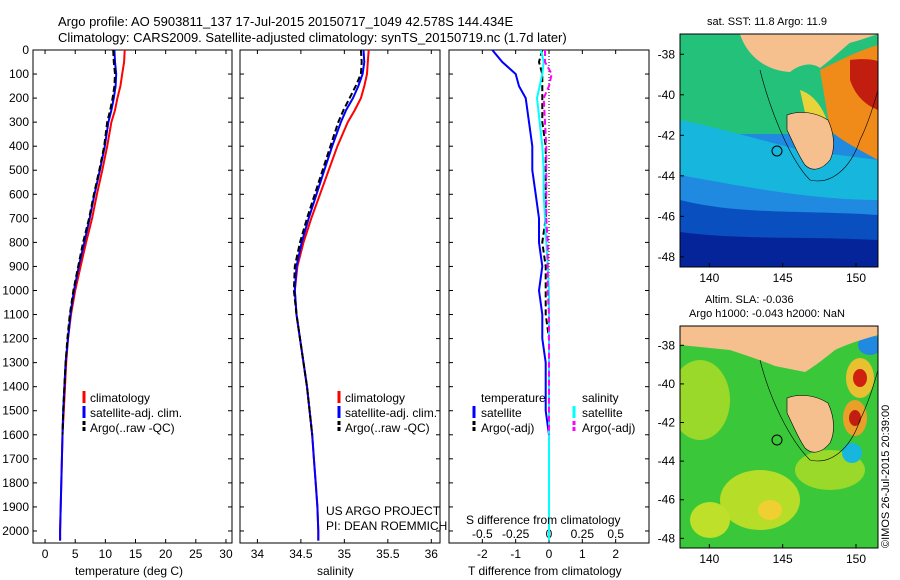 The width and height of the screenshot is (900, 580). I want to click on legend-label-t-argo: Argo(-adj), so click(507, 428).